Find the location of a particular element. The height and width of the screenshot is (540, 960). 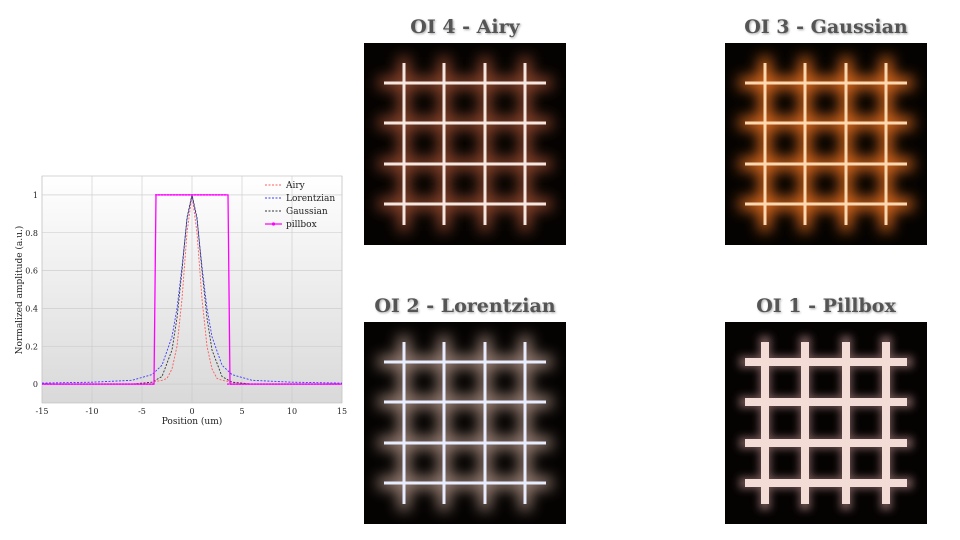

y-tick-label: 0.4 is located at coordinates (31, 308).